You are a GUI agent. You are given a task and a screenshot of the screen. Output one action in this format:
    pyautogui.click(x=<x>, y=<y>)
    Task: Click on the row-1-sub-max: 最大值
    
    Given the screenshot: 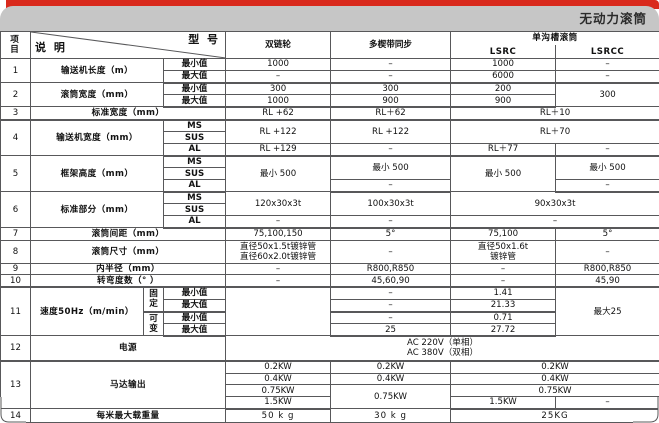 What is the action you would take?
    pyautogui.click(x=194, y=76)
    